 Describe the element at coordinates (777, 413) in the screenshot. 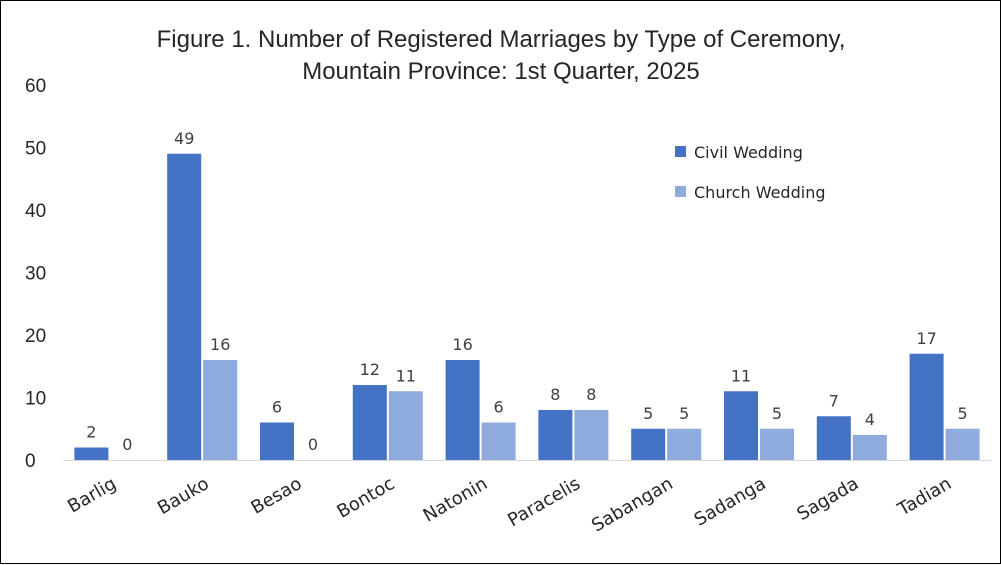

I see `data-label-church-wedding-sadanga: 5` at that location.